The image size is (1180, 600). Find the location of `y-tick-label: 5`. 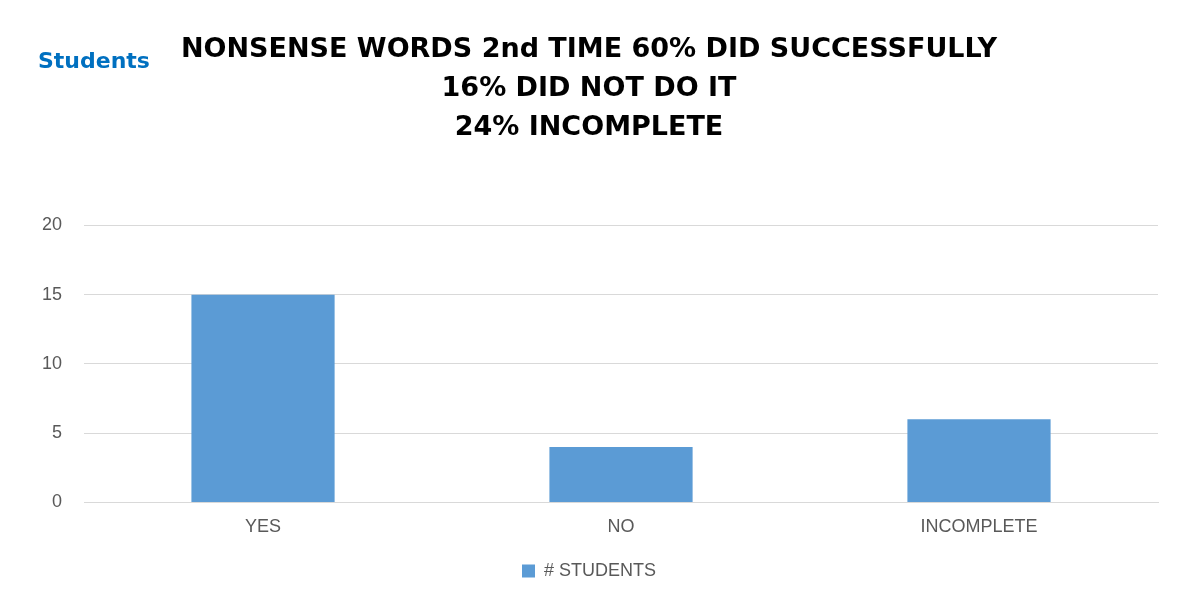

y-tick-label: 5 is located at coordinates (57, 432).